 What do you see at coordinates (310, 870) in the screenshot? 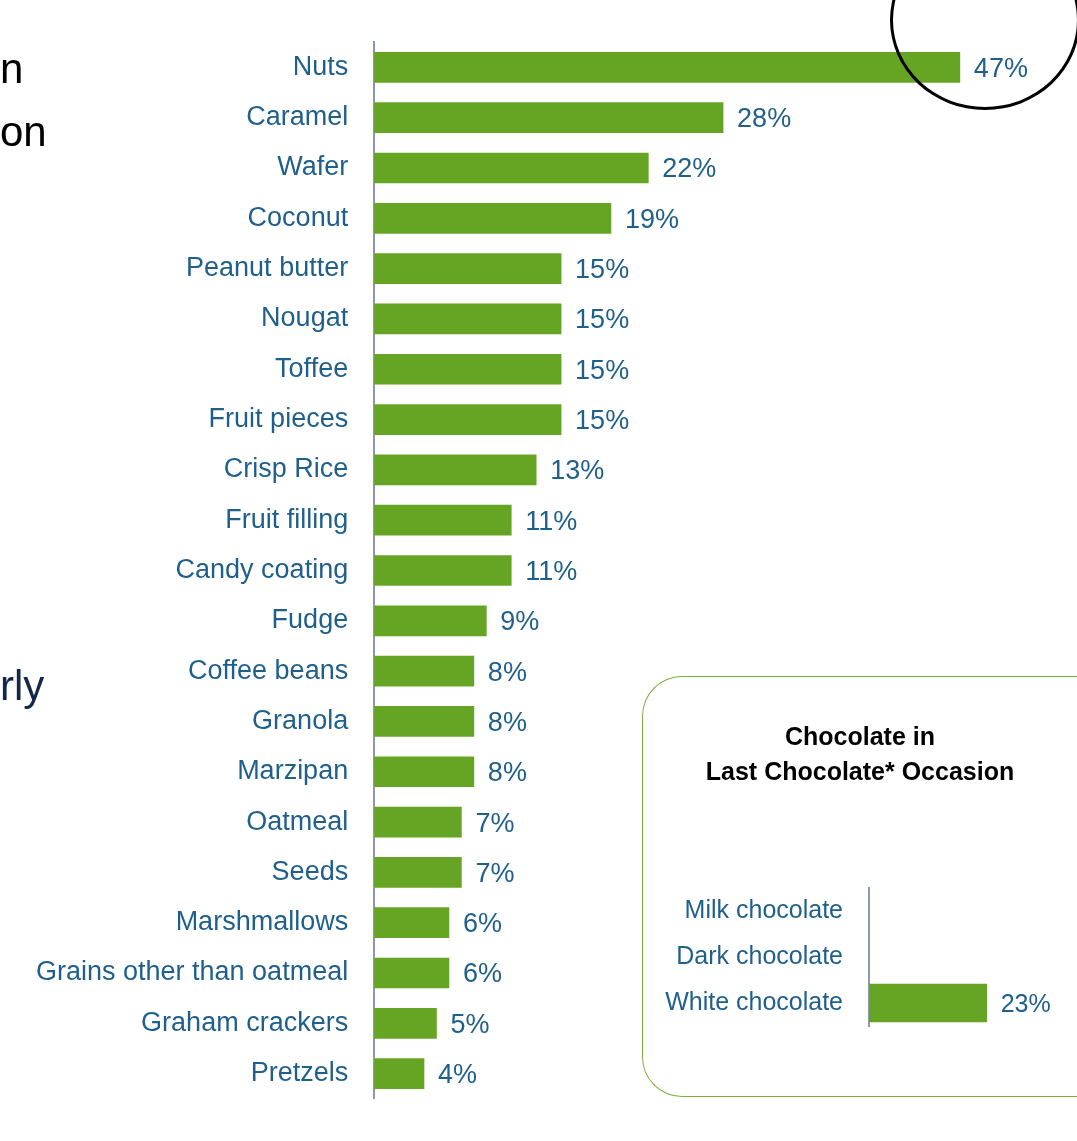
I see `y-tick-label: Seeds` at bounding box center [310, 870].